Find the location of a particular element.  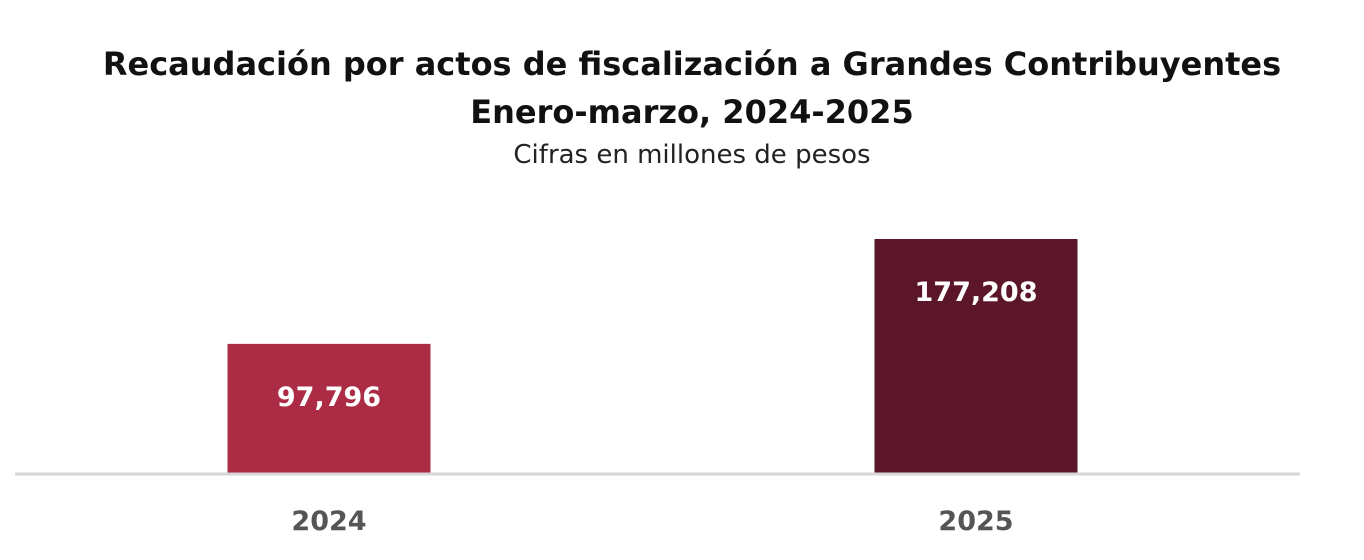

bar-2025 is located at coordinates (976, 356).